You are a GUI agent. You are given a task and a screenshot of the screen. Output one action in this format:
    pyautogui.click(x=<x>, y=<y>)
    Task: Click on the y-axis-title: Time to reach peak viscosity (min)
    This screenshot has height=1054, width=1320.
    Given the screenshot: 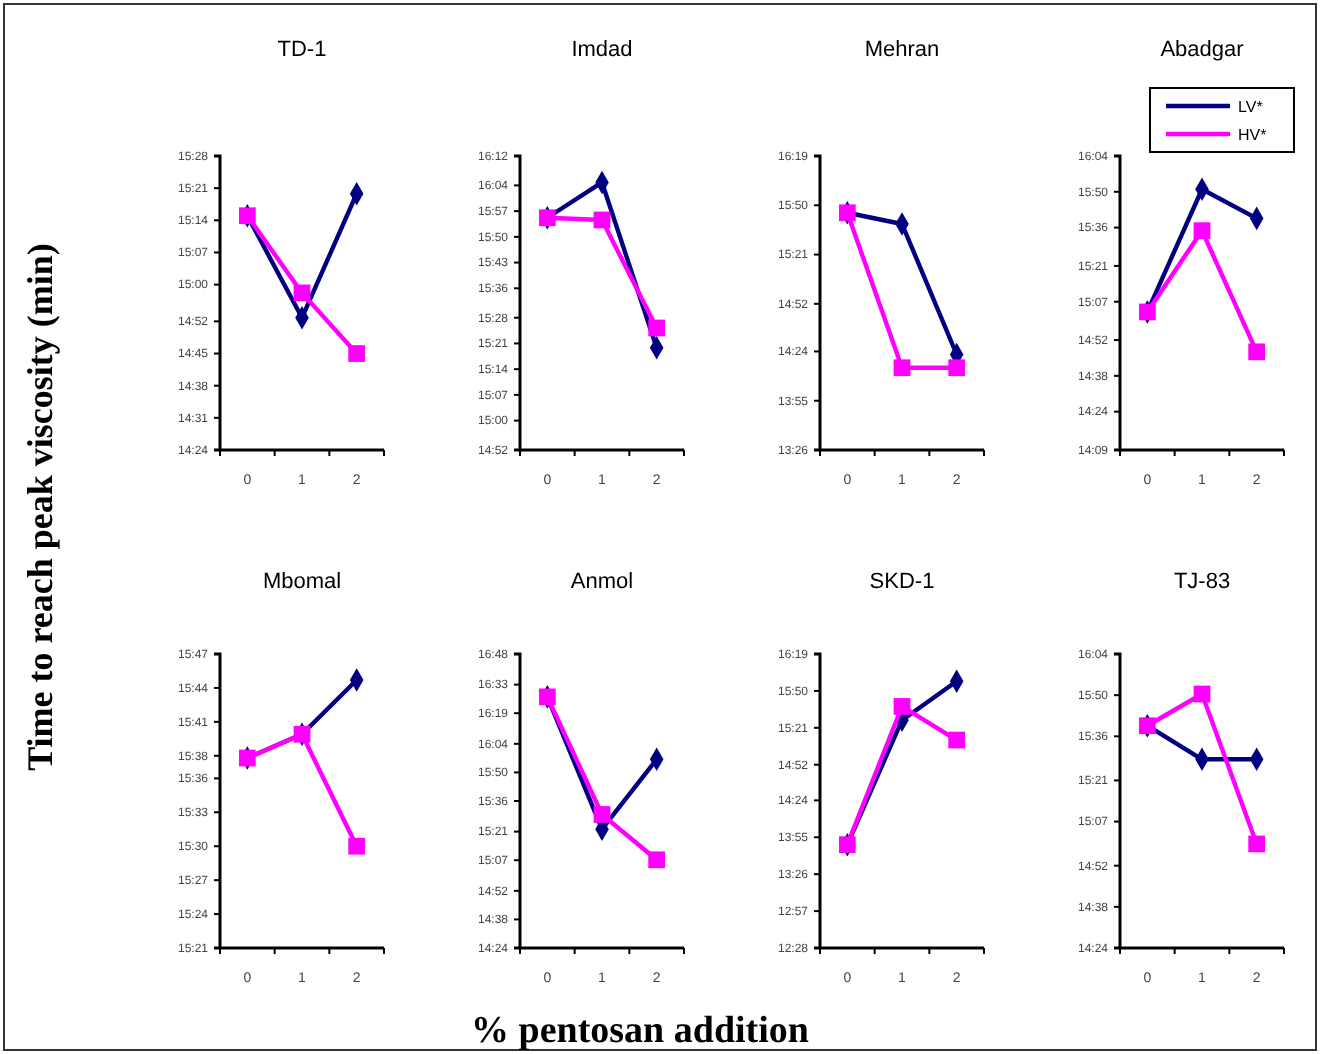 What is the action you would take?
    pyautogui.click(x=40, y=507)
    